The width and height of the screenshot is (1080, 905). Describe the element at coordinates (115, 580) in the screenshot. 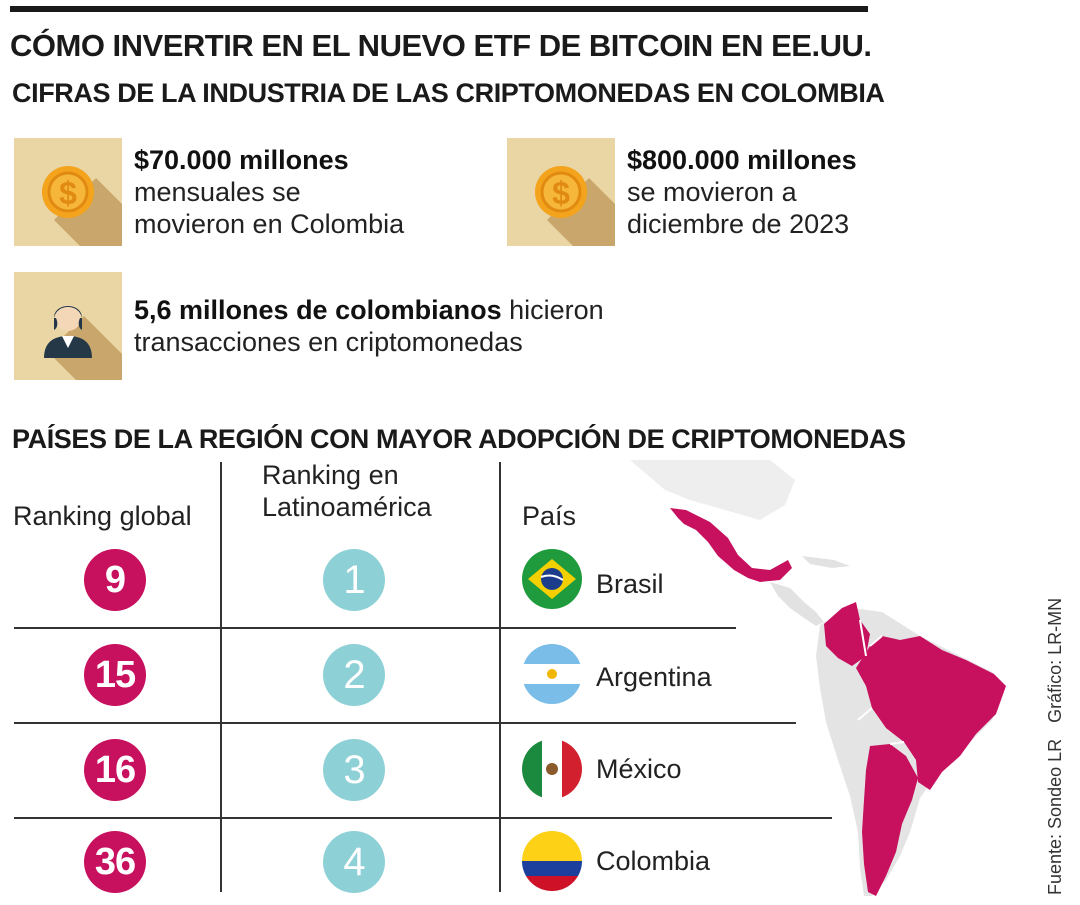

I see `global-rank-badge: 9` at that location.